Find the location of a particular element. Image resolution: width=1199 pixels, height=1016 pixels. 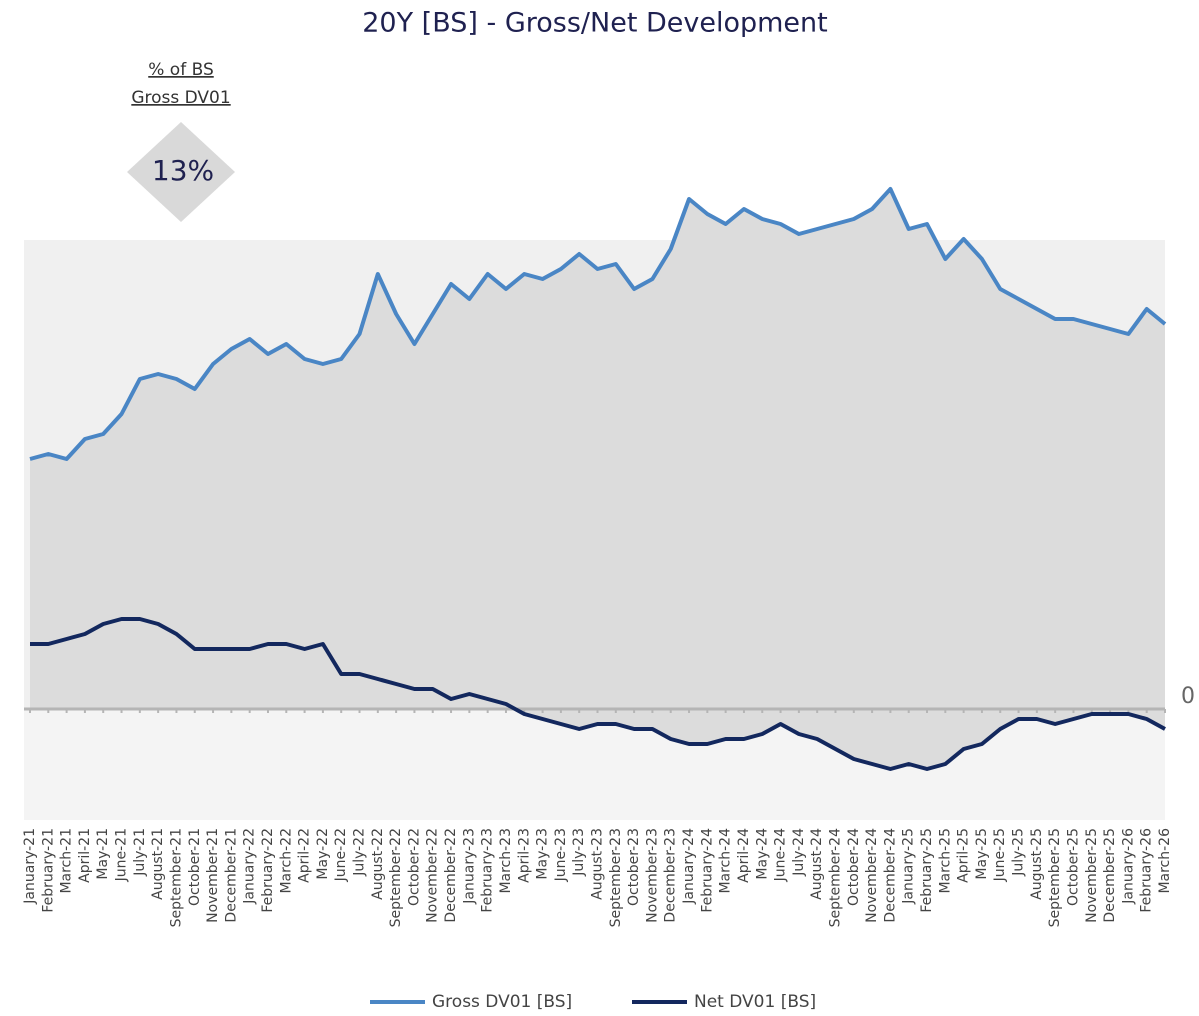

x-tick-label: March-24 is located at coordinates (726, 861).